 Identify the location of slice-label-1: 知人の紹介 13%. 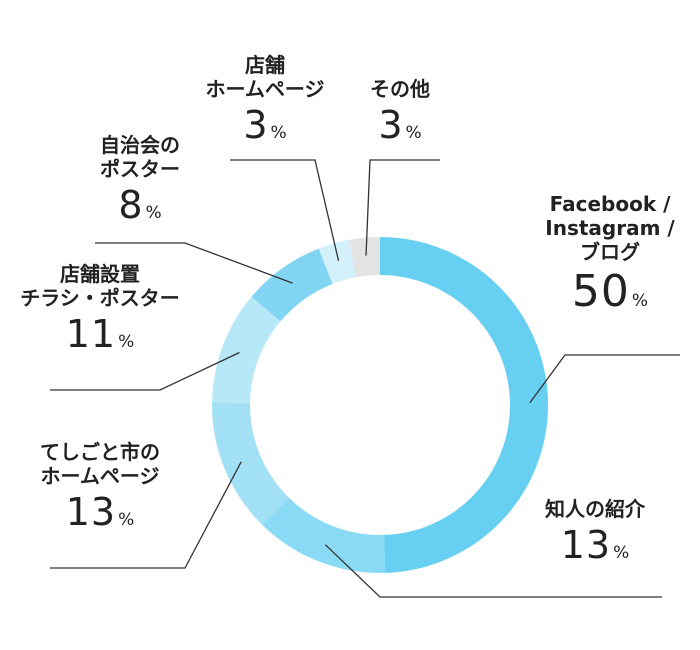
(592, 533).